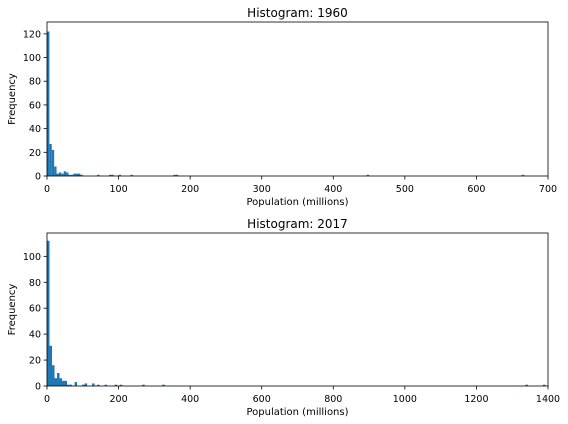  I want to click on chart-title: Histogram: 1960, so click(297, 13).